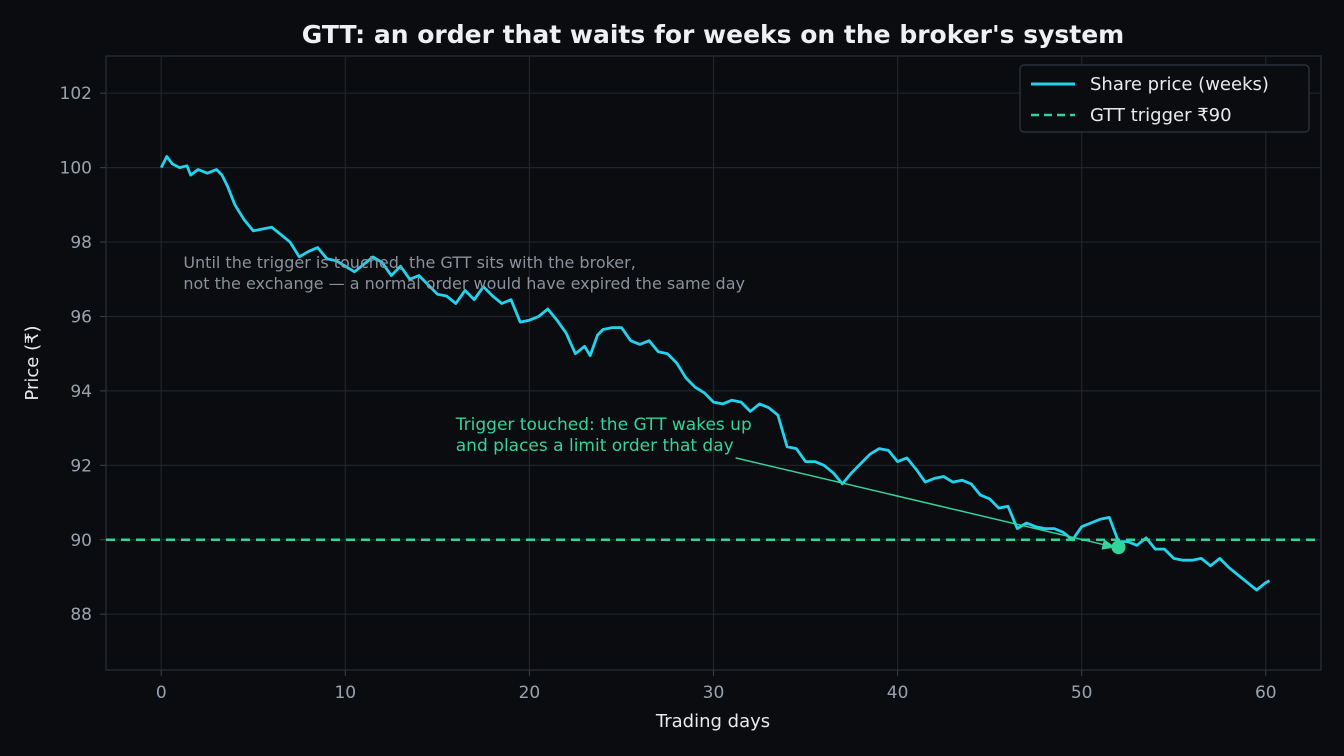 The height and width of the screenshot is (756, 1344). Describe the element at coordinates (603, 425) in the screenshot. I see `annotation-line: Trigger touched: the GTT wakes up` at that location.